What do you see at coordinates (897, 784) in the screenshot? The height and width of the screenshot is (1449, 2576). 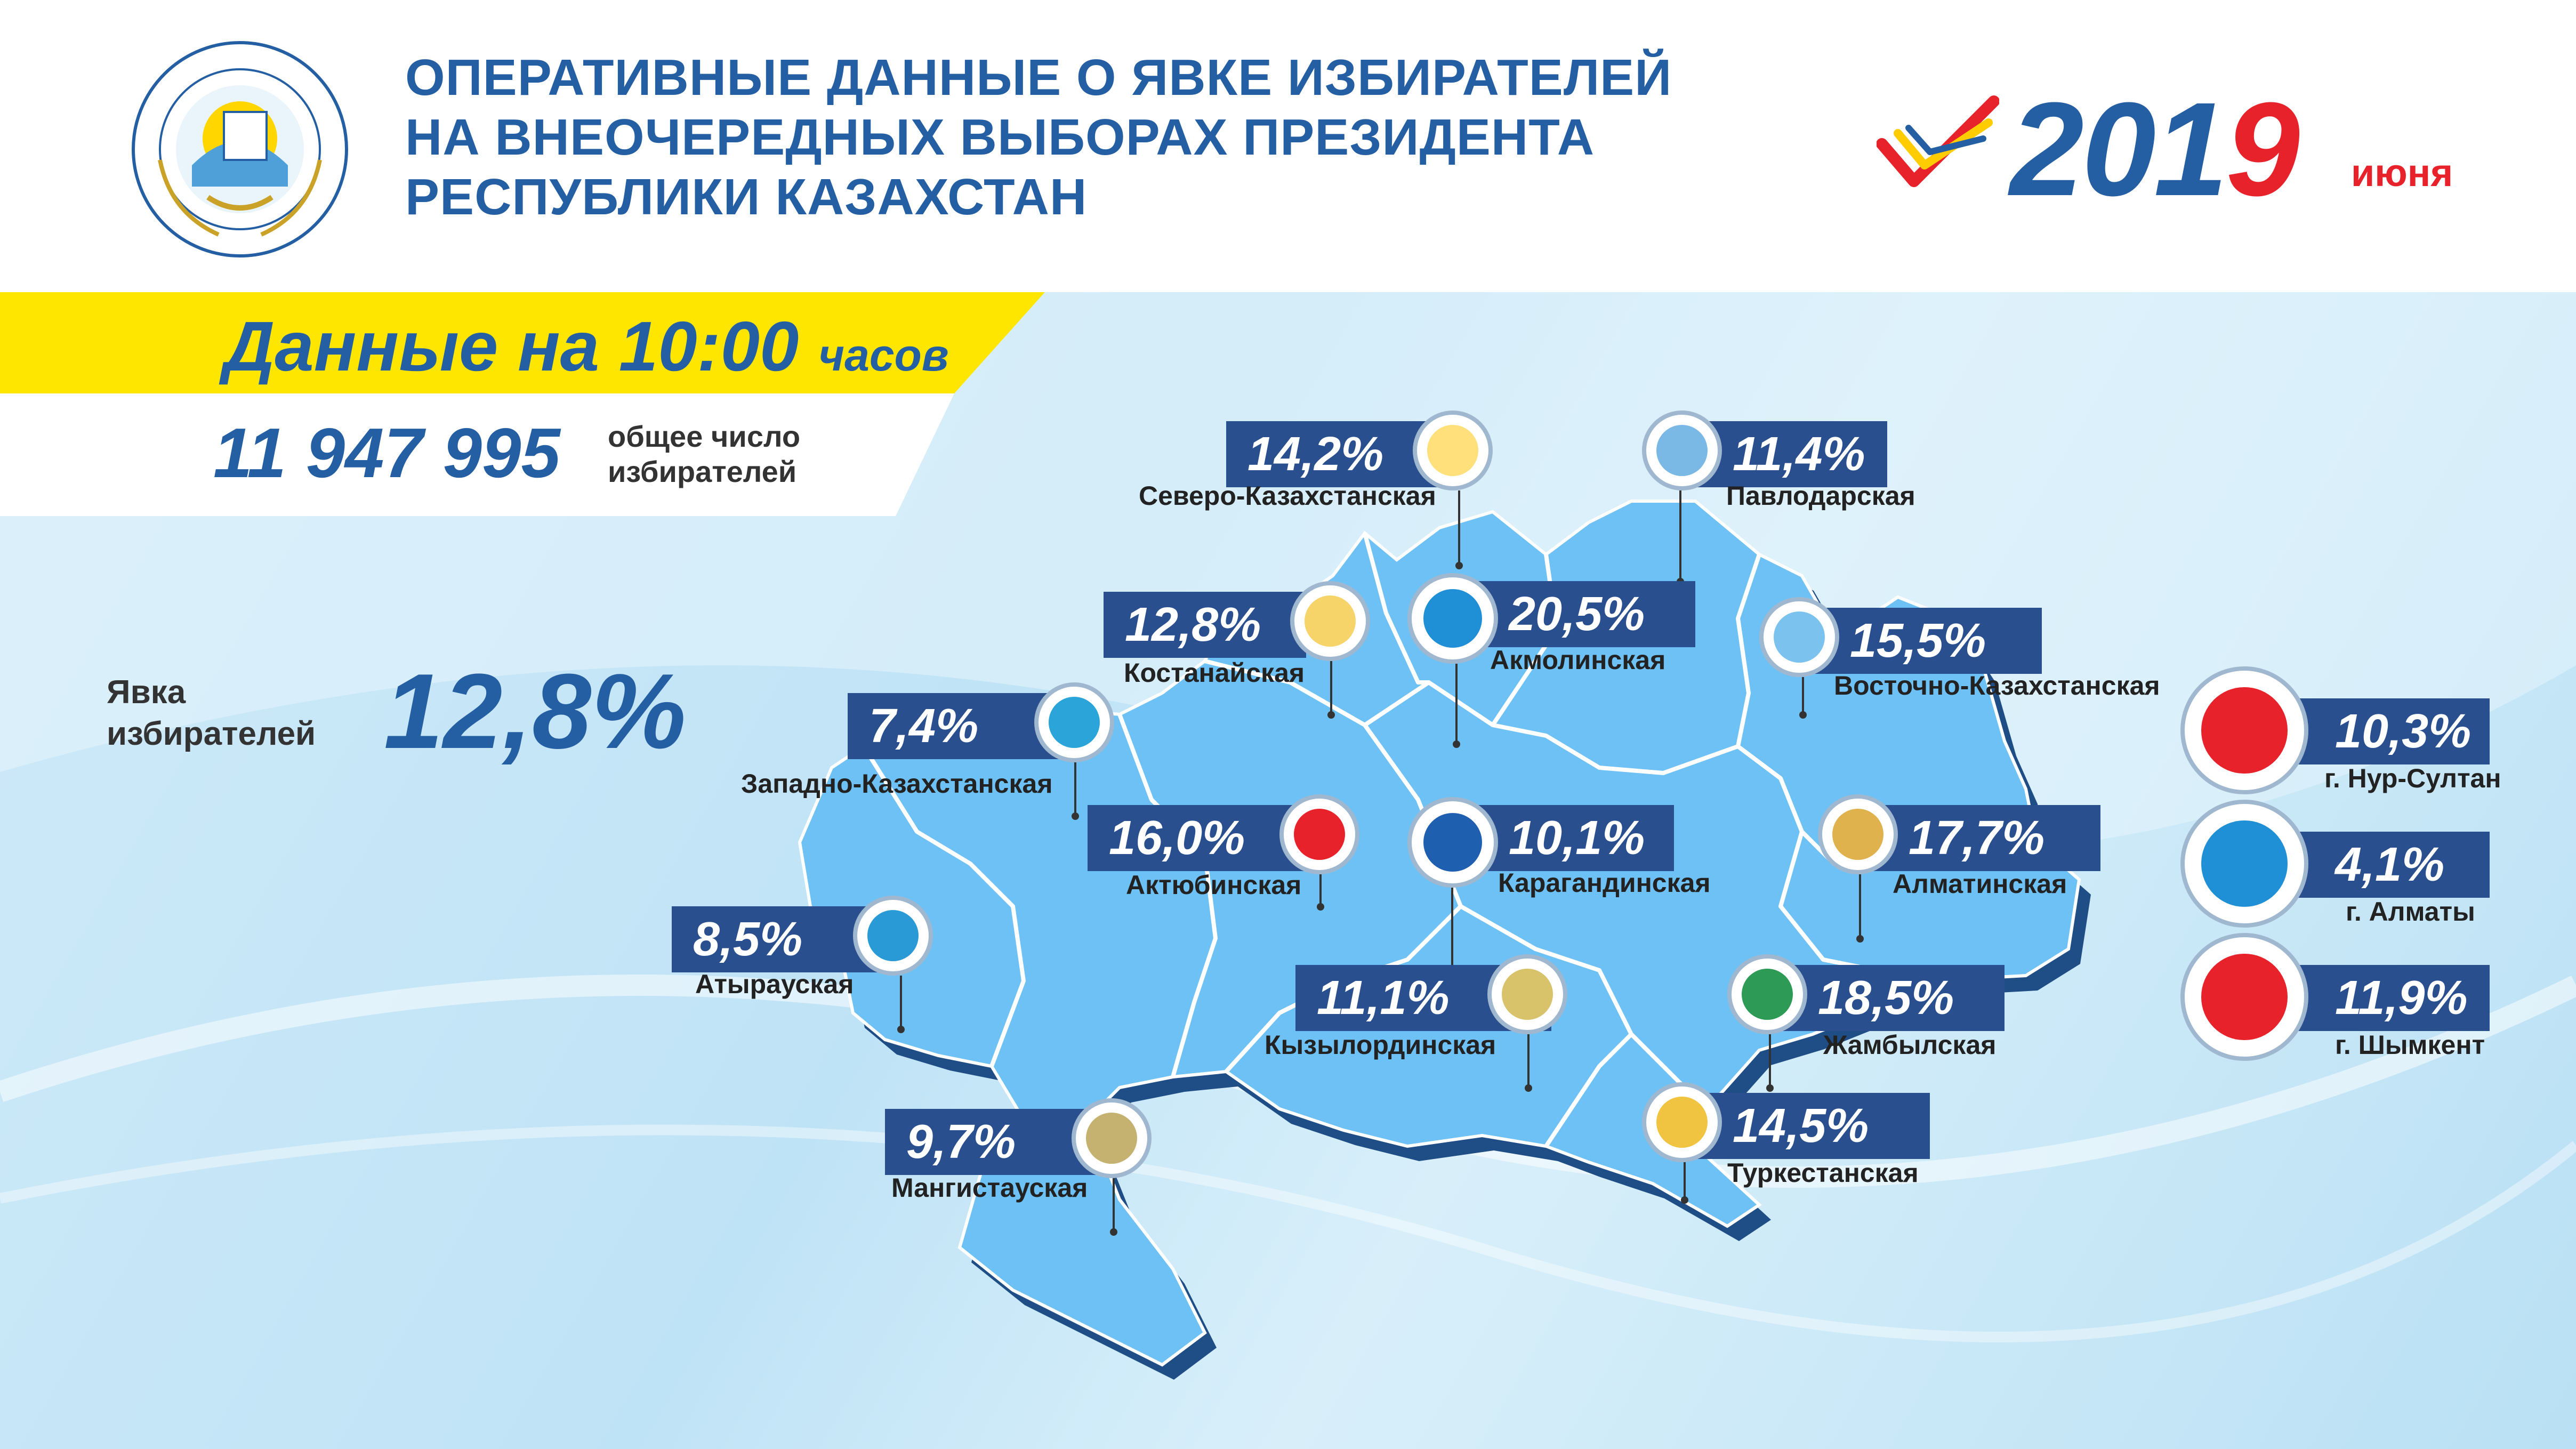 I see `region-name: Западно-Казахстанская` at bounding box center [897, 784].